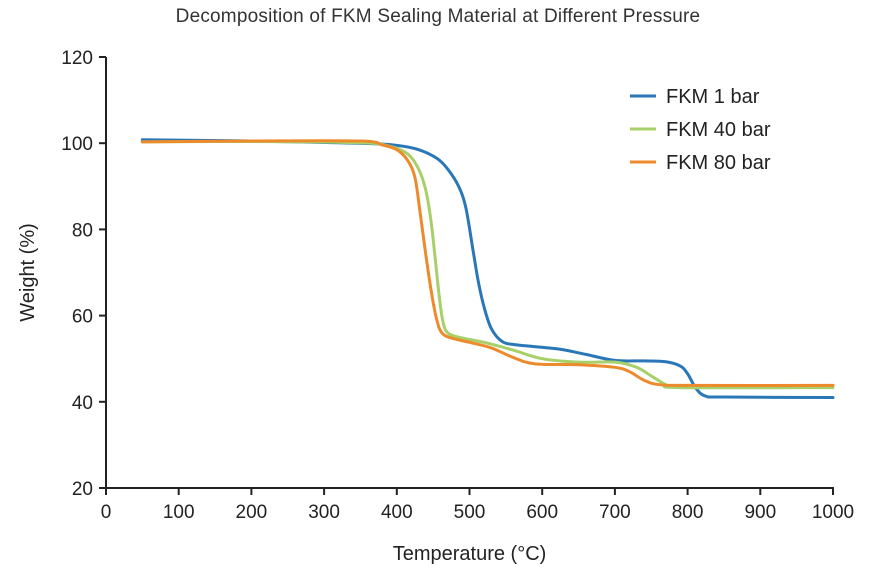 Image resolution: width=876 pixels, height=569 pixels. I want to click on x-tick-label: 100, so click(179, 512).